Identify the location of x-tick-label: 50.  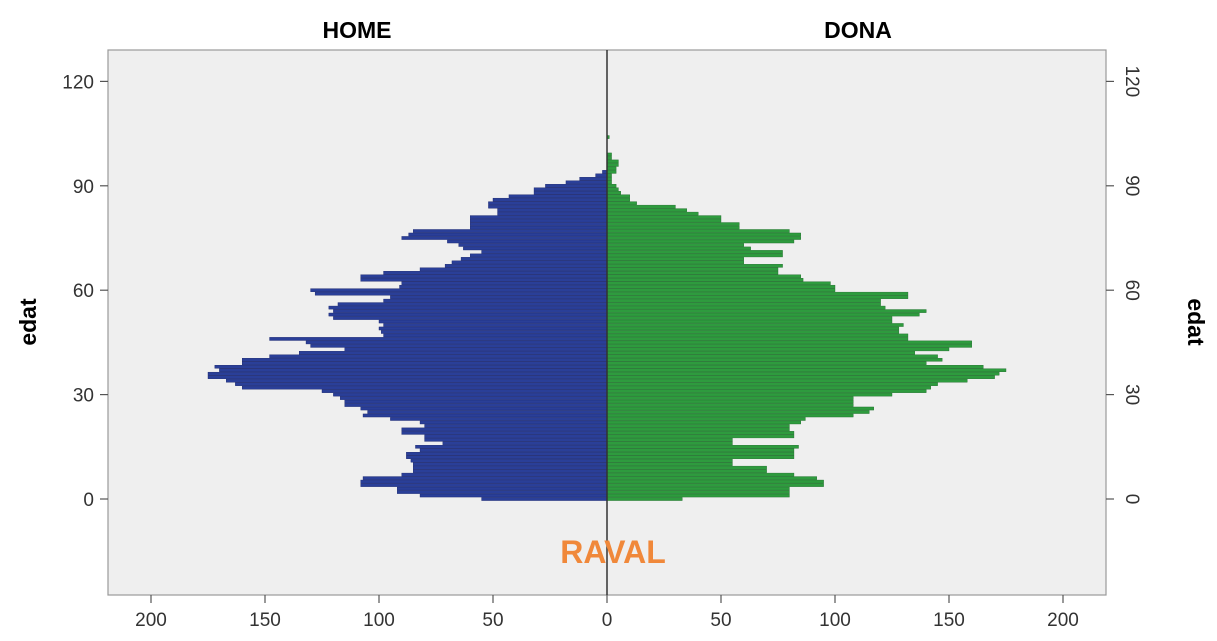
(720, 620).